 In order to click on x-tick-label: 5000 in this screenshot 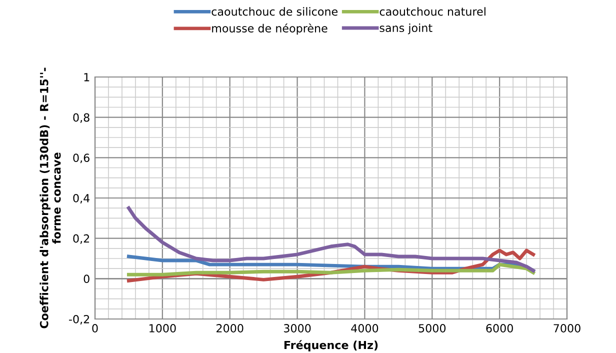, I will do `click(432, 328)`.